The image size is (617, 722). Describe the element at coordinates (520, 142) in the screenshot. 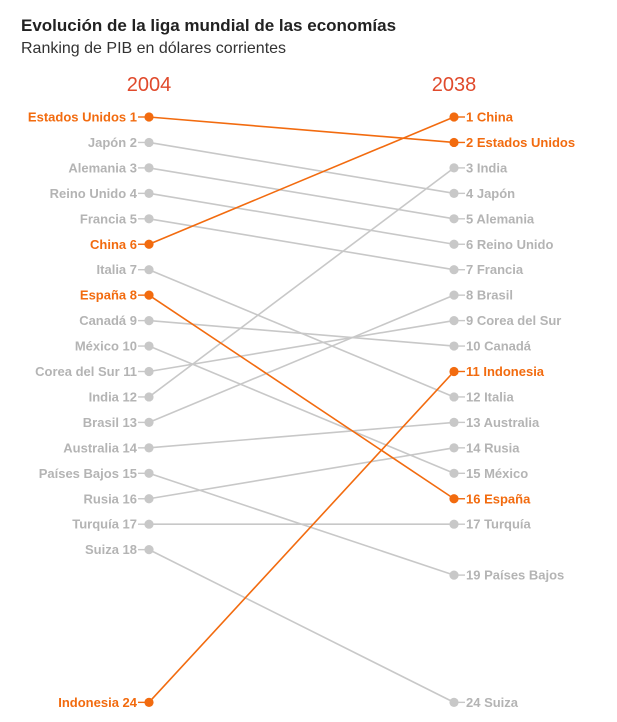

I see `right-label: 2 Estados Unidos` at that location.